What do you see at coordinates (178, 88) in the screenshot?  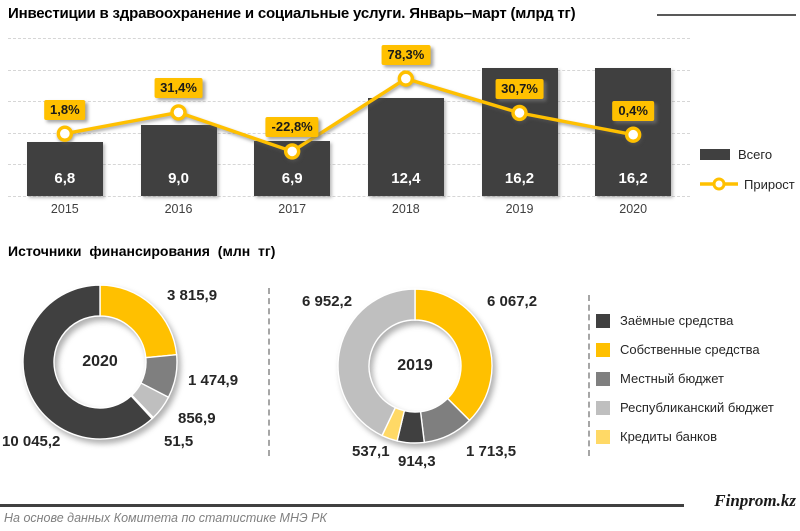 I see `growth-label: 31,4%` at bounding box center [178, 88].